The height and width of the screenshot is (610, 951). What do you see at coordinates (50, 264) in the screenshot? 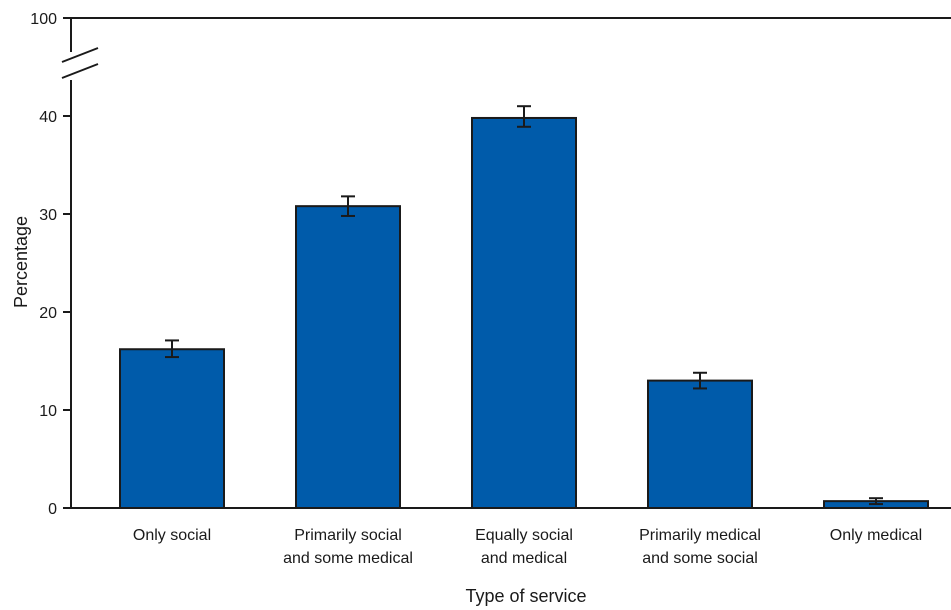
I see `y-axis-ticks: 0 10 20 30 40 100` at bounding box center [50, 264].